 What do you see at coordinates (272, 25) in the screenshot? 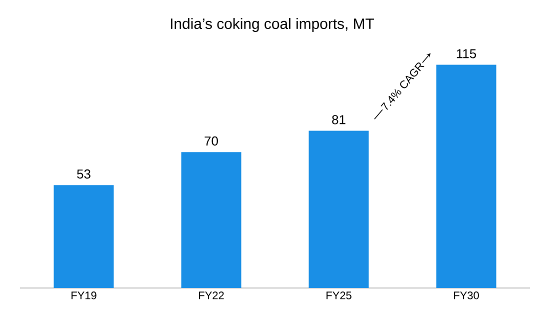
I see `chart-title: India’s coking coal imports, MT` at bounding box center [272, 25].